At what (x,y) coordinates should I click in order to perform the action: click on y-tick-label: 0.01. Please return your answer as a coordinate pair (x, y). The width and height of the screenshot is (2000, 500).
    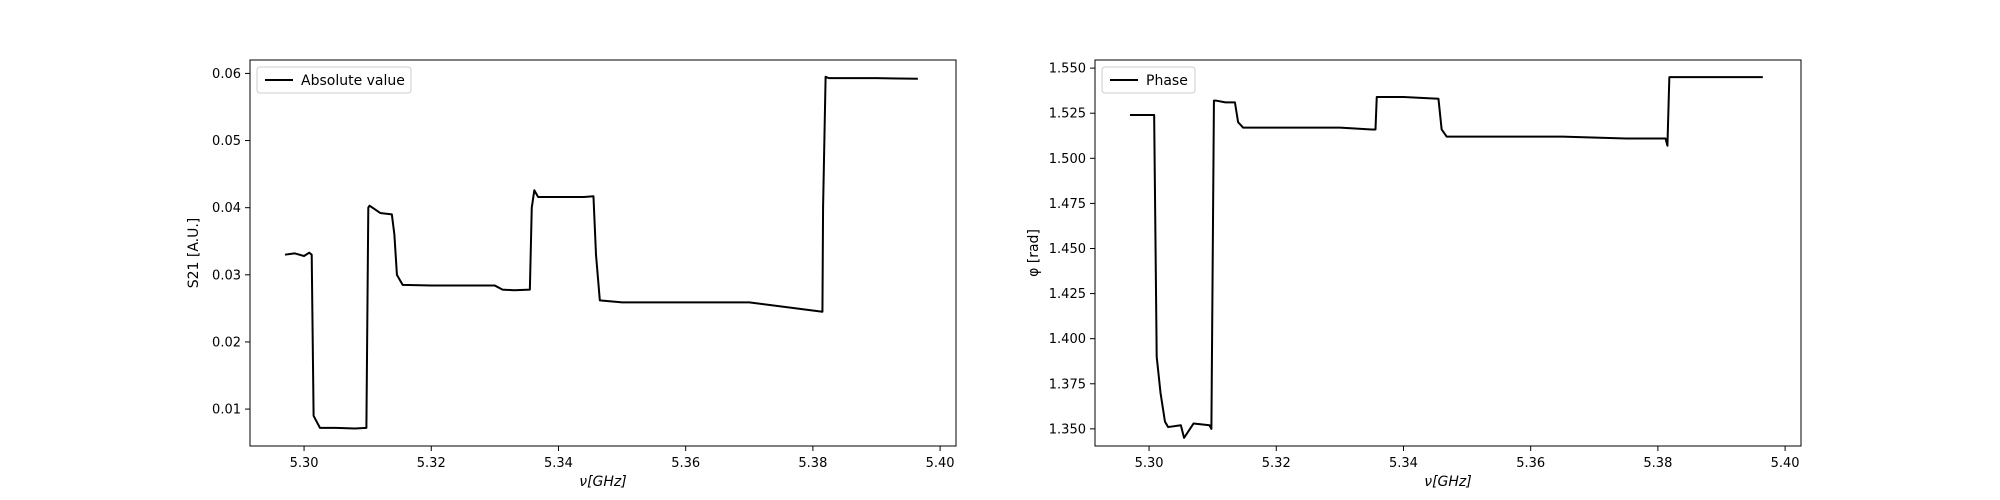
    Looking at the image, I should click on (226, 410).